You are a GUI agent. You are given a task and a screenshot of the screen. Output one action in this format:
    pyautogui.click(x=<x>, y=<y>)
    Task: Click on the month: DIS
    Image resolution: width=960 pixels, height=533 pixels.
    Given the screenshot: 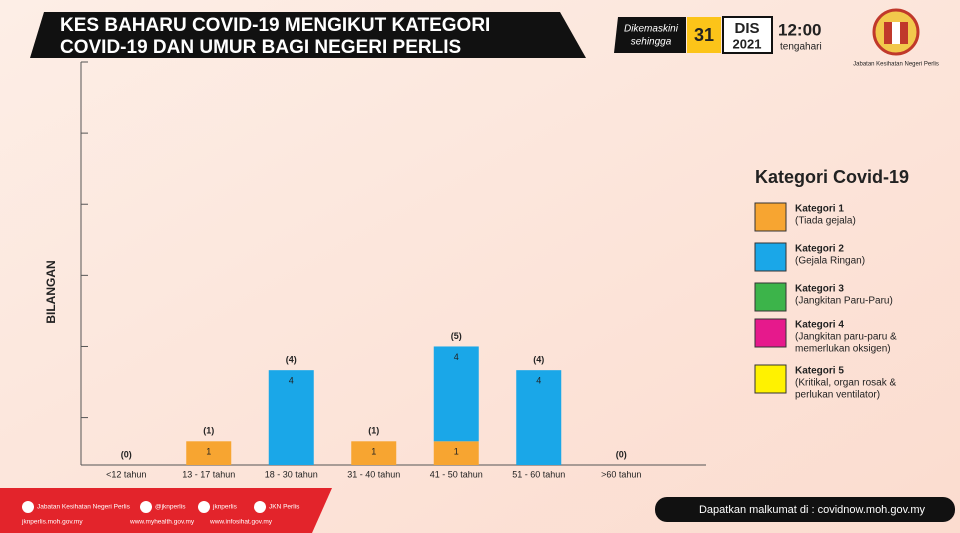 What is the action you would take?
    pyautogui.click(x=746, y=28)
    